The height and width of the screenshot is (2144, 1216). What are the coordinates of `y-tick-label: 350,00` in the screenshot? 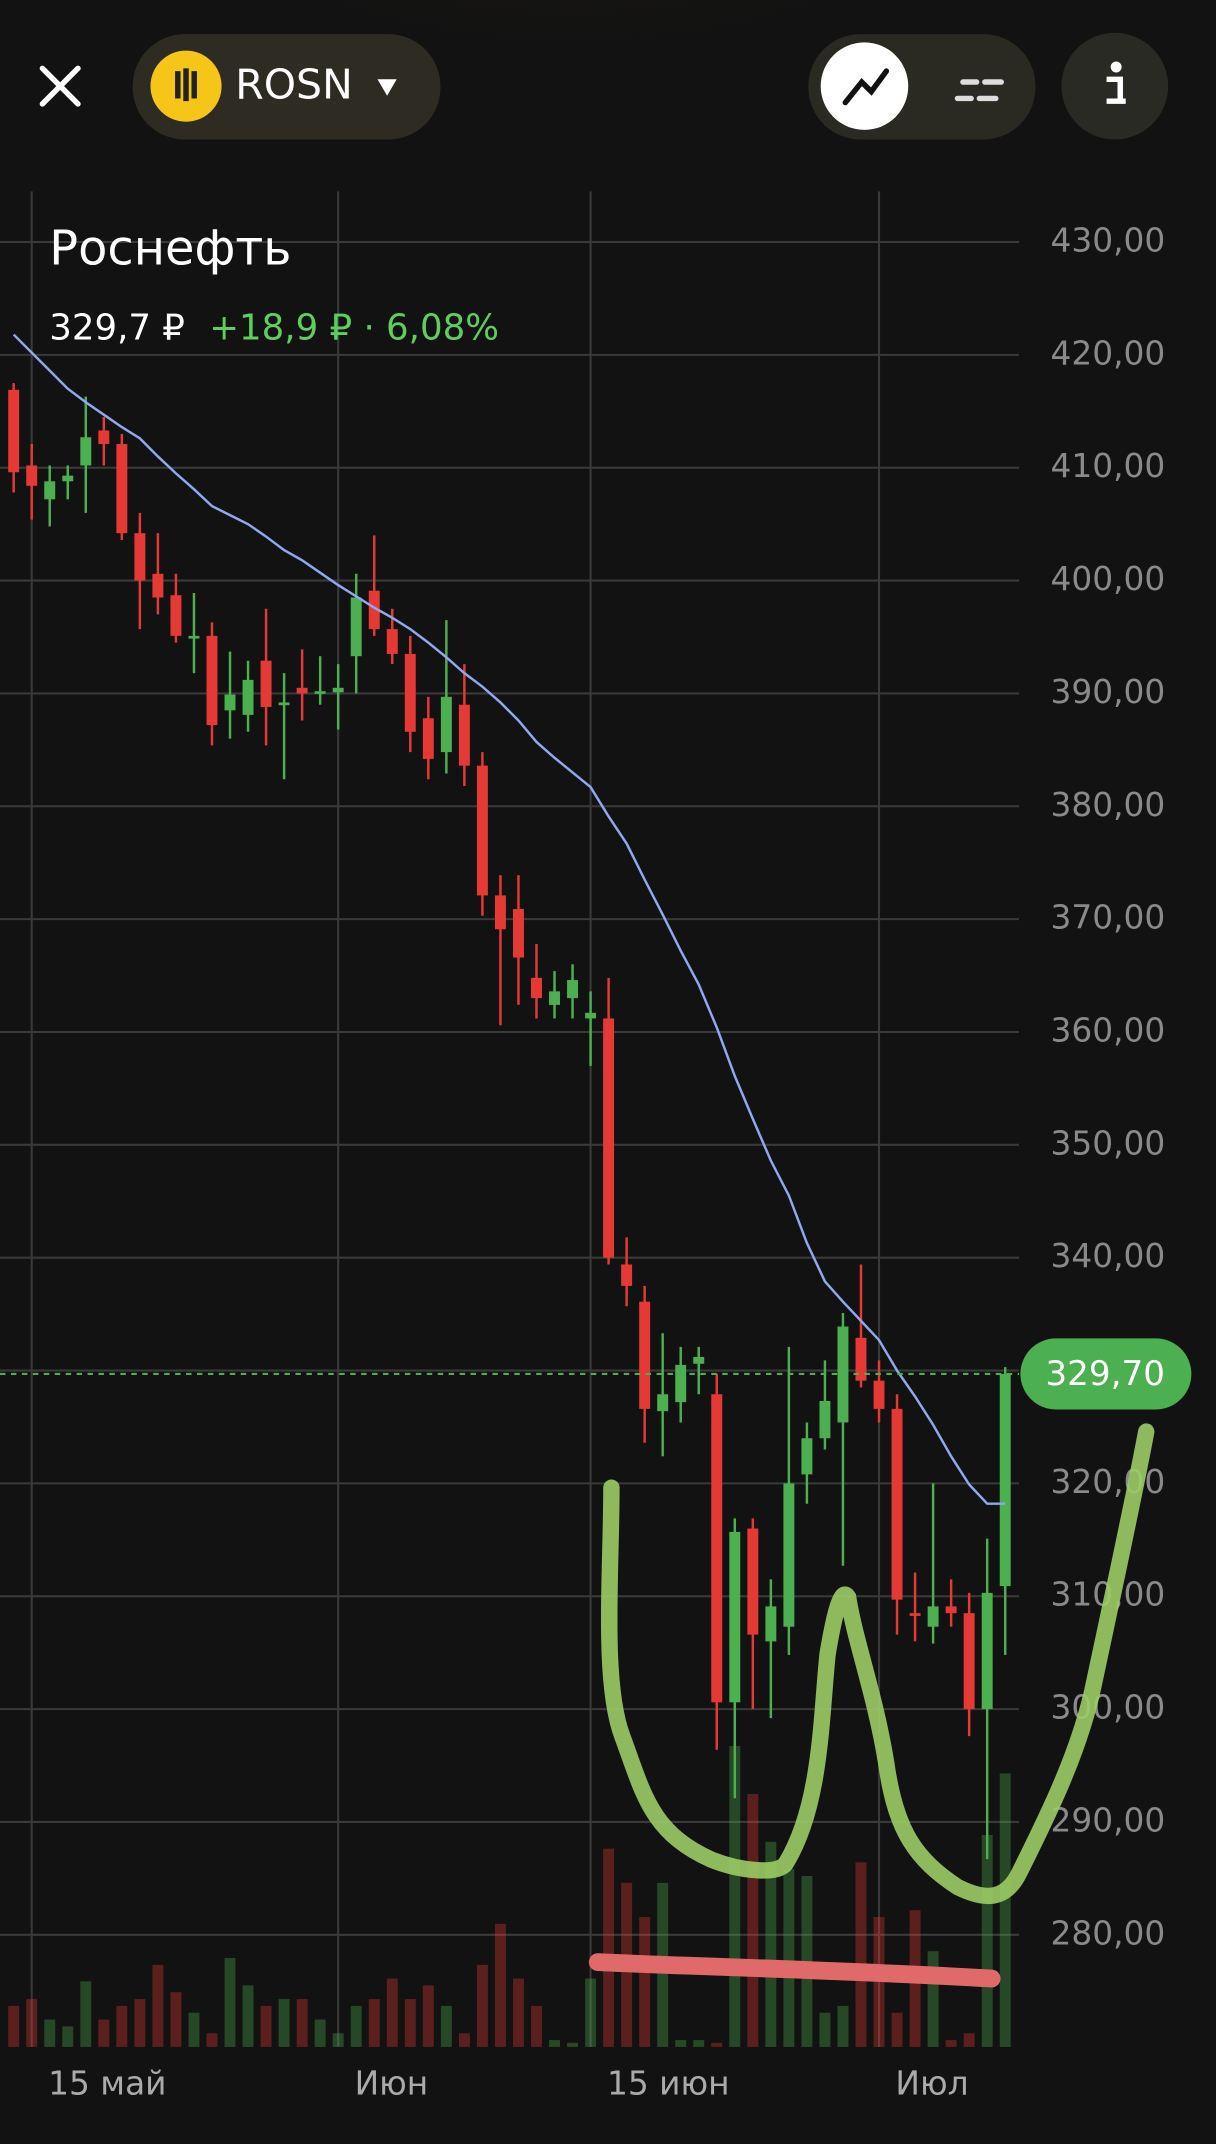 It's located at (1107, 1143).